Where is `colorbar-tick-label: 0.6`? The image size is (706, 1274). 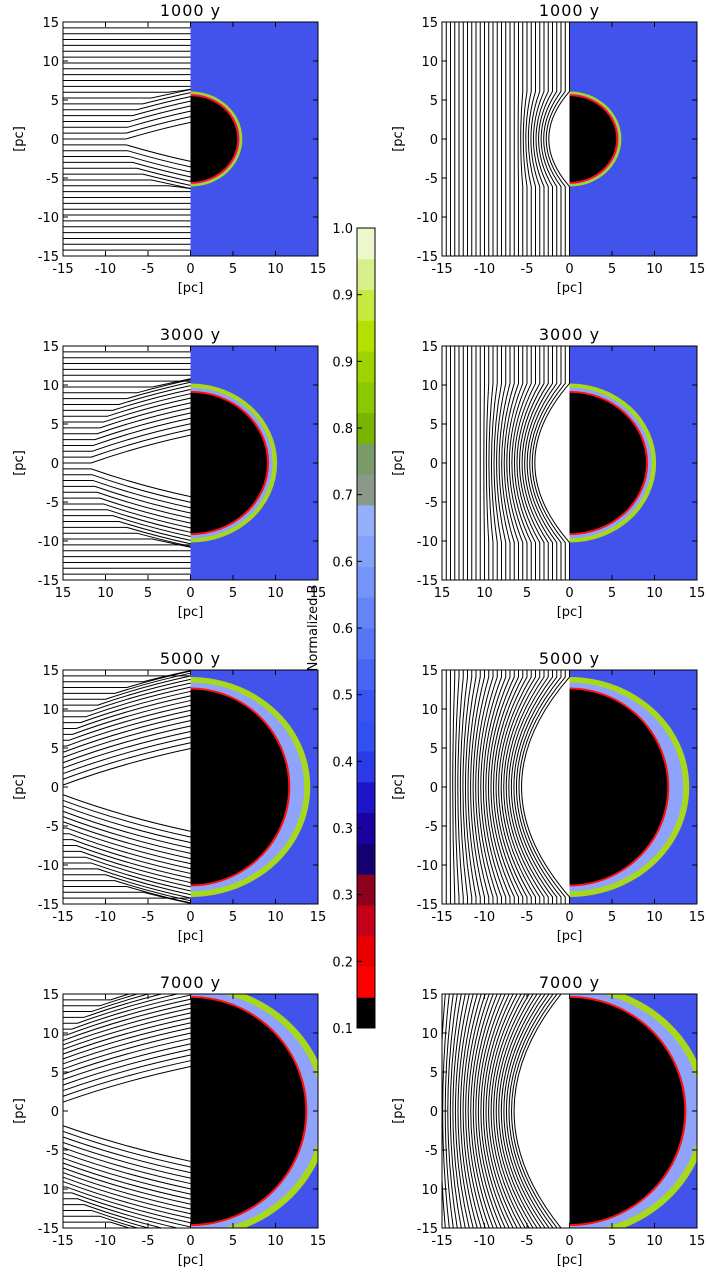 colorbar-tick-label: 0.6 is located at coordinates (342, 629).